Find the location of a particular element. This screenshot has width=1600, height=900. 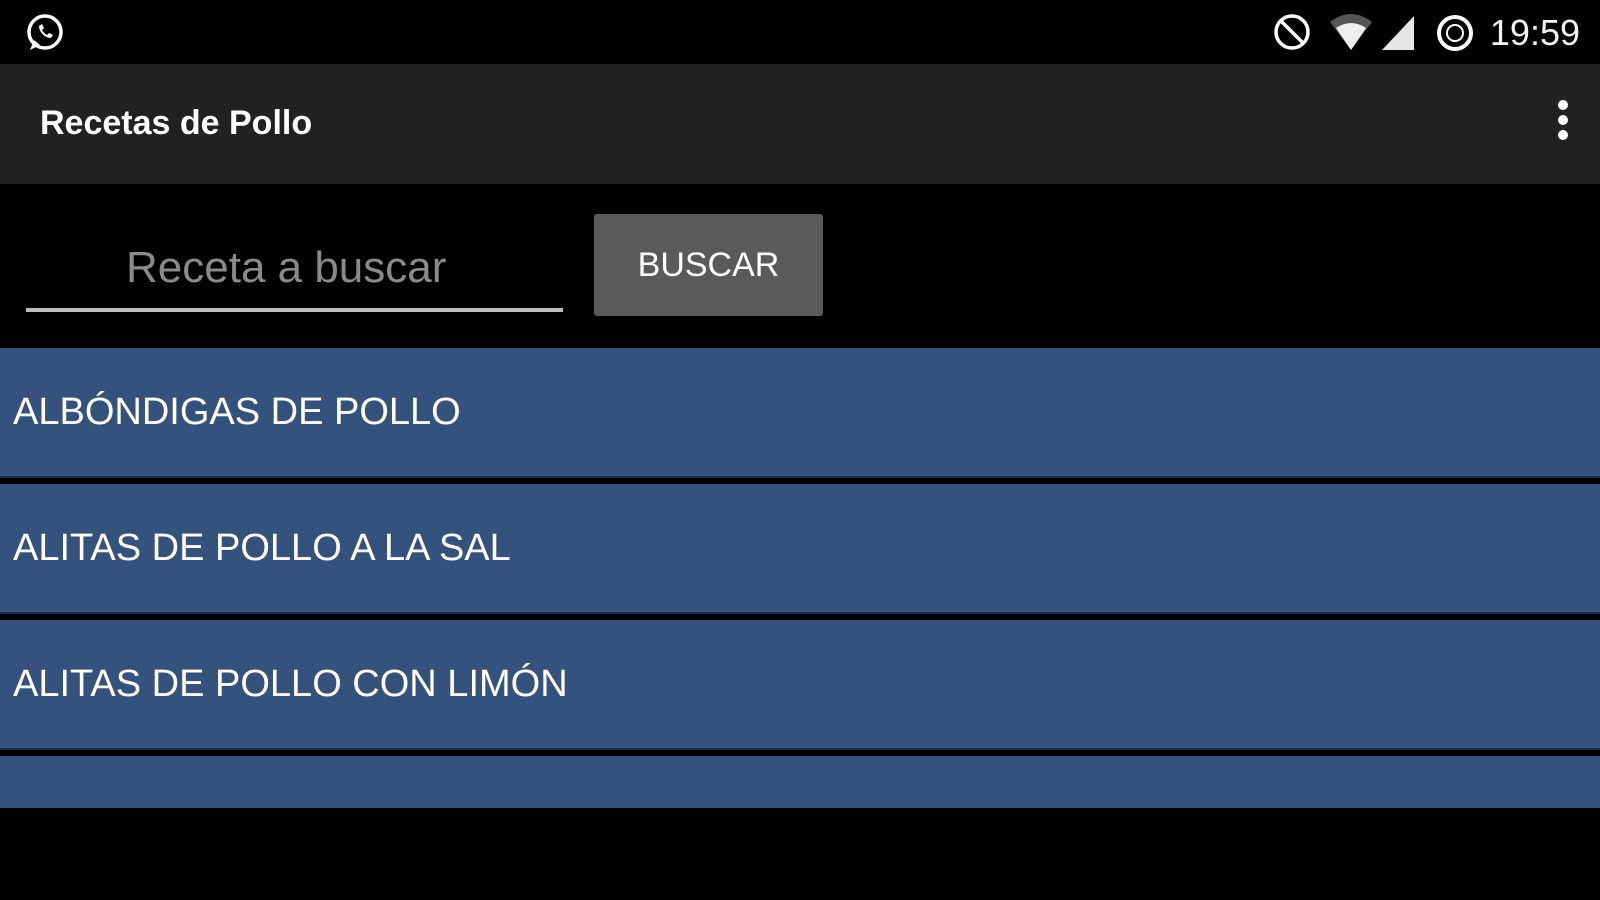

whatsapp-icon is located at coordinates (45, 32).